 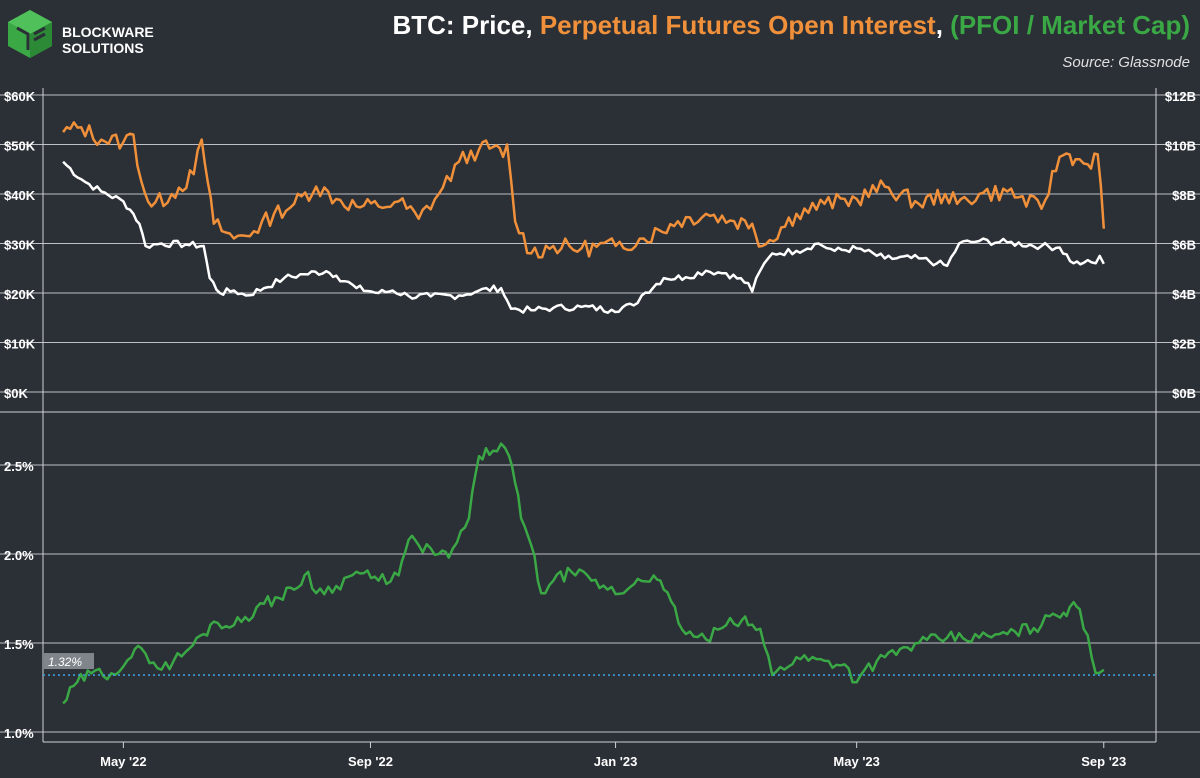 I want to click on blockware-logo: BLOCKWARE SOLUTIONS, so click(x=81, y=34).